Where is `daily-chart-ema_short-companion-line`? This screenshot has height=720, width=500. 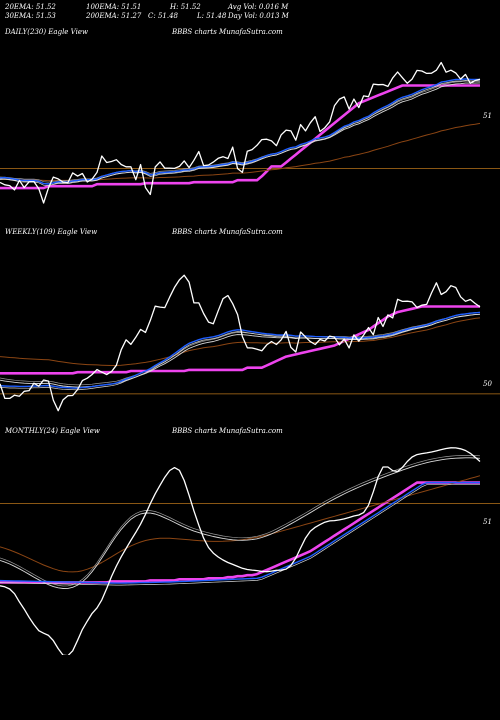 daily-chart-ema_short-companion-line is located at coordinates (240, 133).